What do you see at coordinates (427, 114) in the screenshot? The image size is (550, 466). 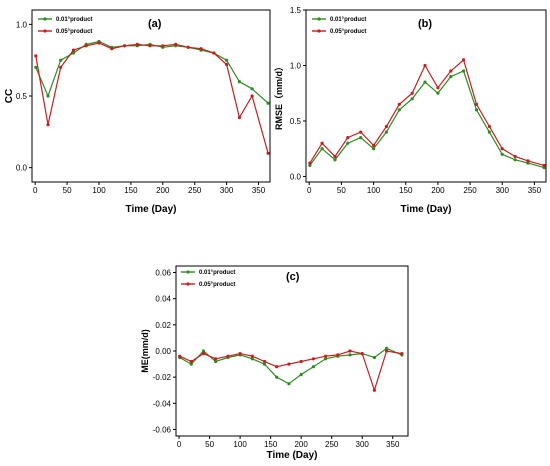 I see `panel-b-series` at bounding box center [427, 114].